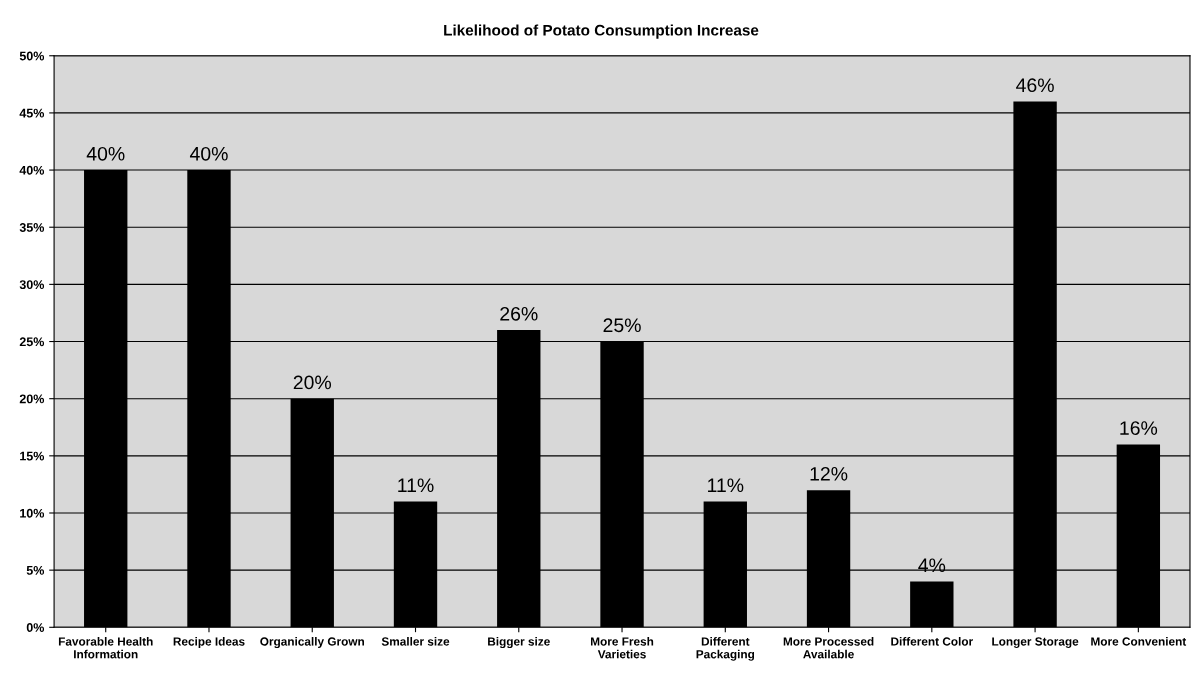 The width and height of the screenshot is (1202, 697). What do you see at coordinates (725, 649) in the screenshot?
I see `x-tick-label: Different Packaging` at bounding box center [725, 649].